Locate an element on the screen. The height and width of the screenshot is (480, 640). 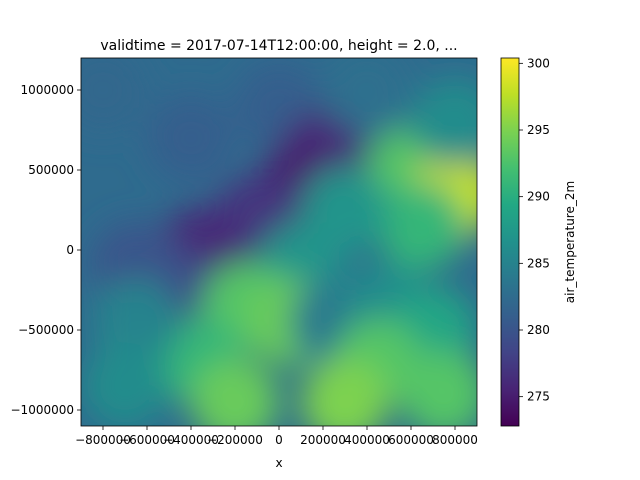
x-tick-label: −400000 is located at coordinates (191, 440).